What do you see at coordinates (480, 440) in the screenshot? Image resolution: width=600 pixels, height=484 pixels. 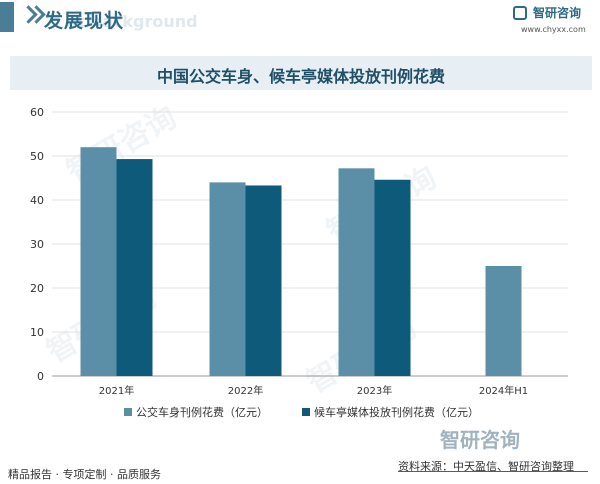 I see `watermark-bottom: 智研咨询` at bounding box center [480, 440].